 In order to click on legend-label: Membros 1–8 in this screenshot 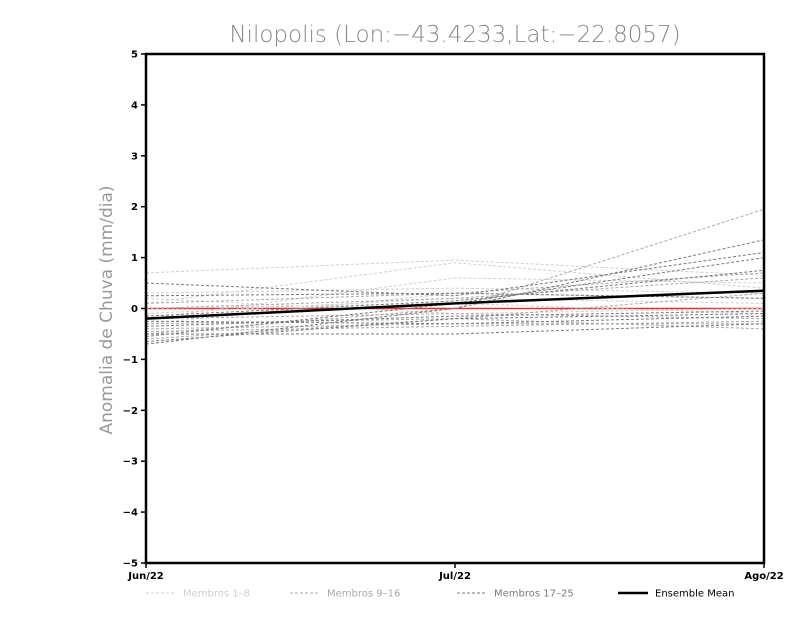, I will do `click(216, 594)`.